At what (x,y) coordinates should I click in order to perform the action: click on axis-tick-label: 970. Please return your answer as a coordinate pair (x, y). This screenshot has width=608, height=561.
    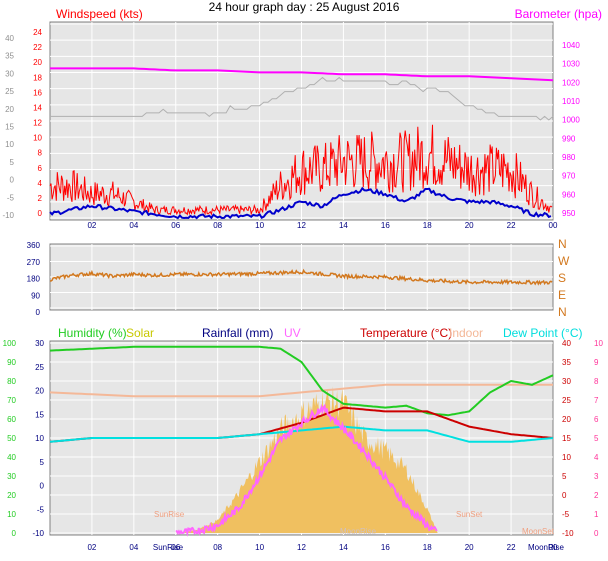
    Looking at the image, I should click on (569, 176).